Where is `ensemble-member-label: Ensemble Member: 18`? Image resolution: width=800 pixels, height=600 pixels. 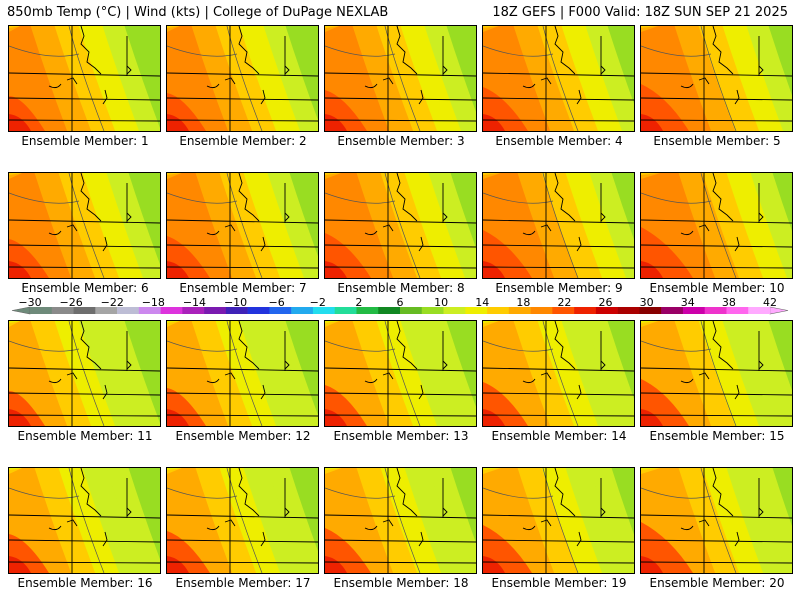 ensemble-member-label: Ensemble Member: 18 is located at coordinates (401, 583).